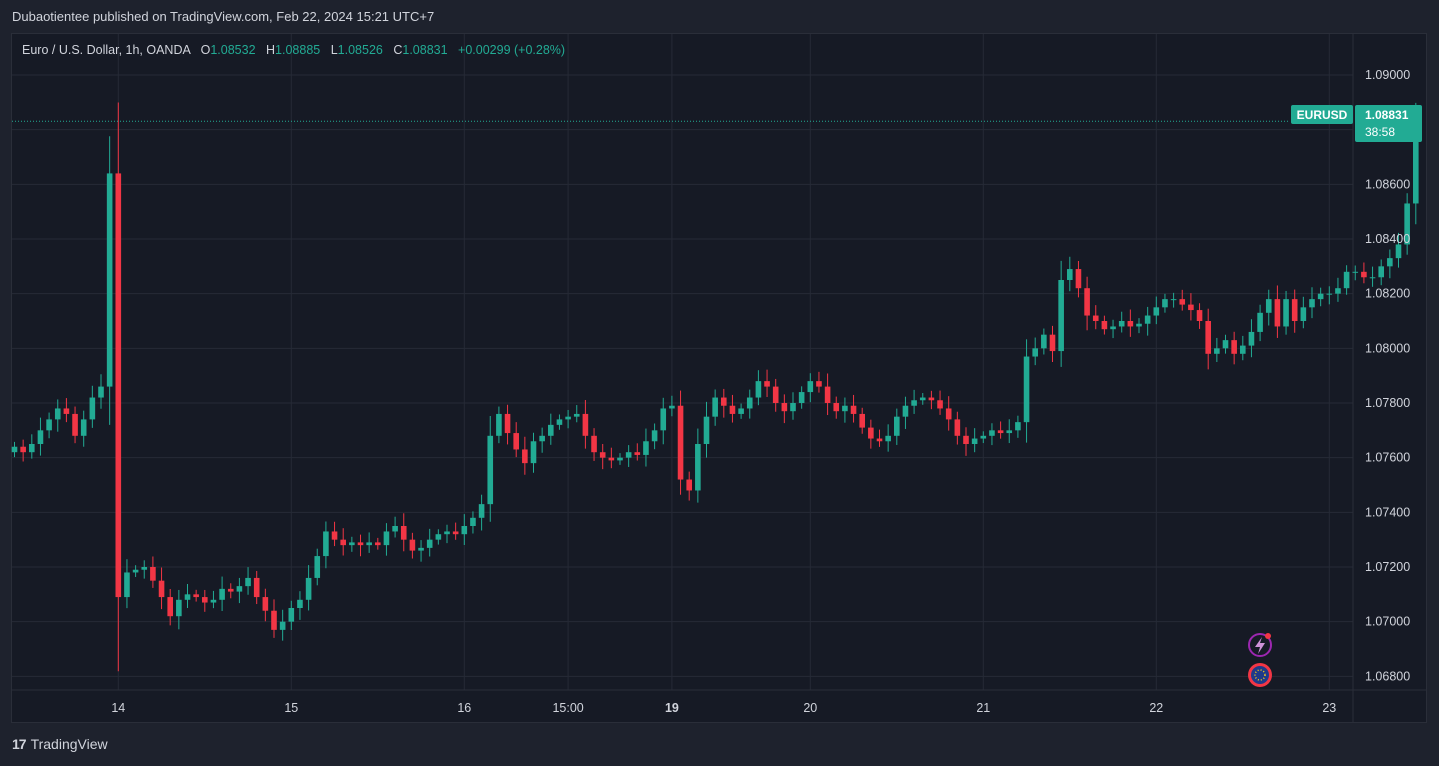 The height and width of the screenshot is (766, 1439). I want to click on time-tick-label: 23, so click(1329, 708).